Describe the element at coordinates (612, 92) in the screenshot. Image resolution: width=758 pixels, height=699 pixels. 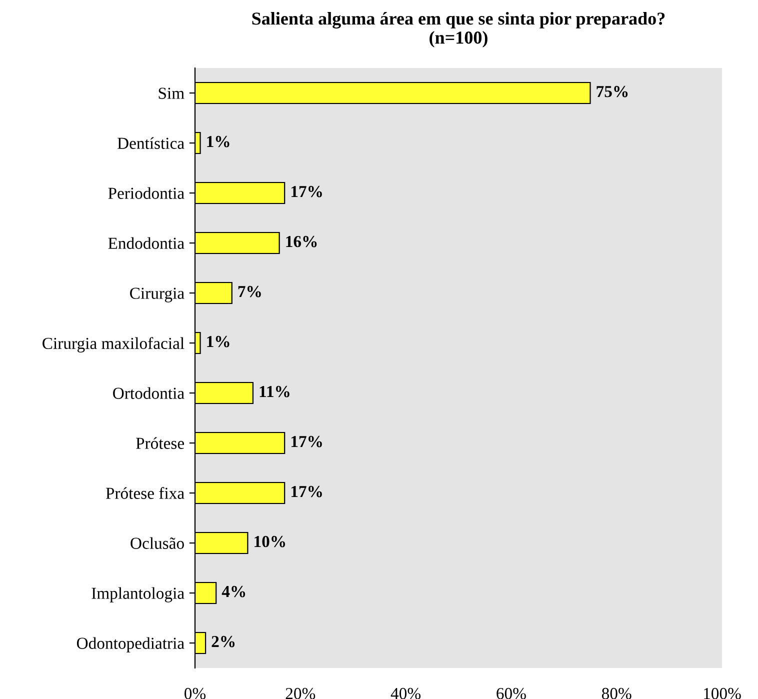
I see `data-label: 75%` at that location.